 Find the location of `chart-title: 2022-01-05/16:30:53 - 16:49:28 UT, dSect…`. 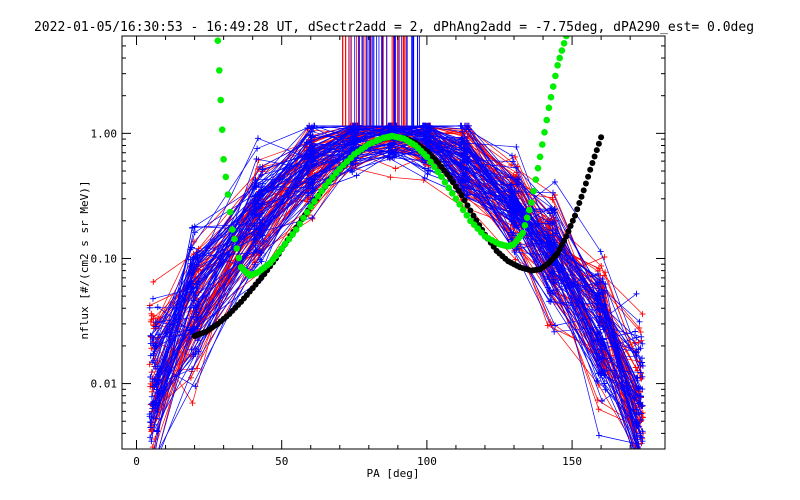

chart-title: 2022-01-05/16:30:53 - 16:49:28 UT, dSect… is located at coordinates (394, 27).